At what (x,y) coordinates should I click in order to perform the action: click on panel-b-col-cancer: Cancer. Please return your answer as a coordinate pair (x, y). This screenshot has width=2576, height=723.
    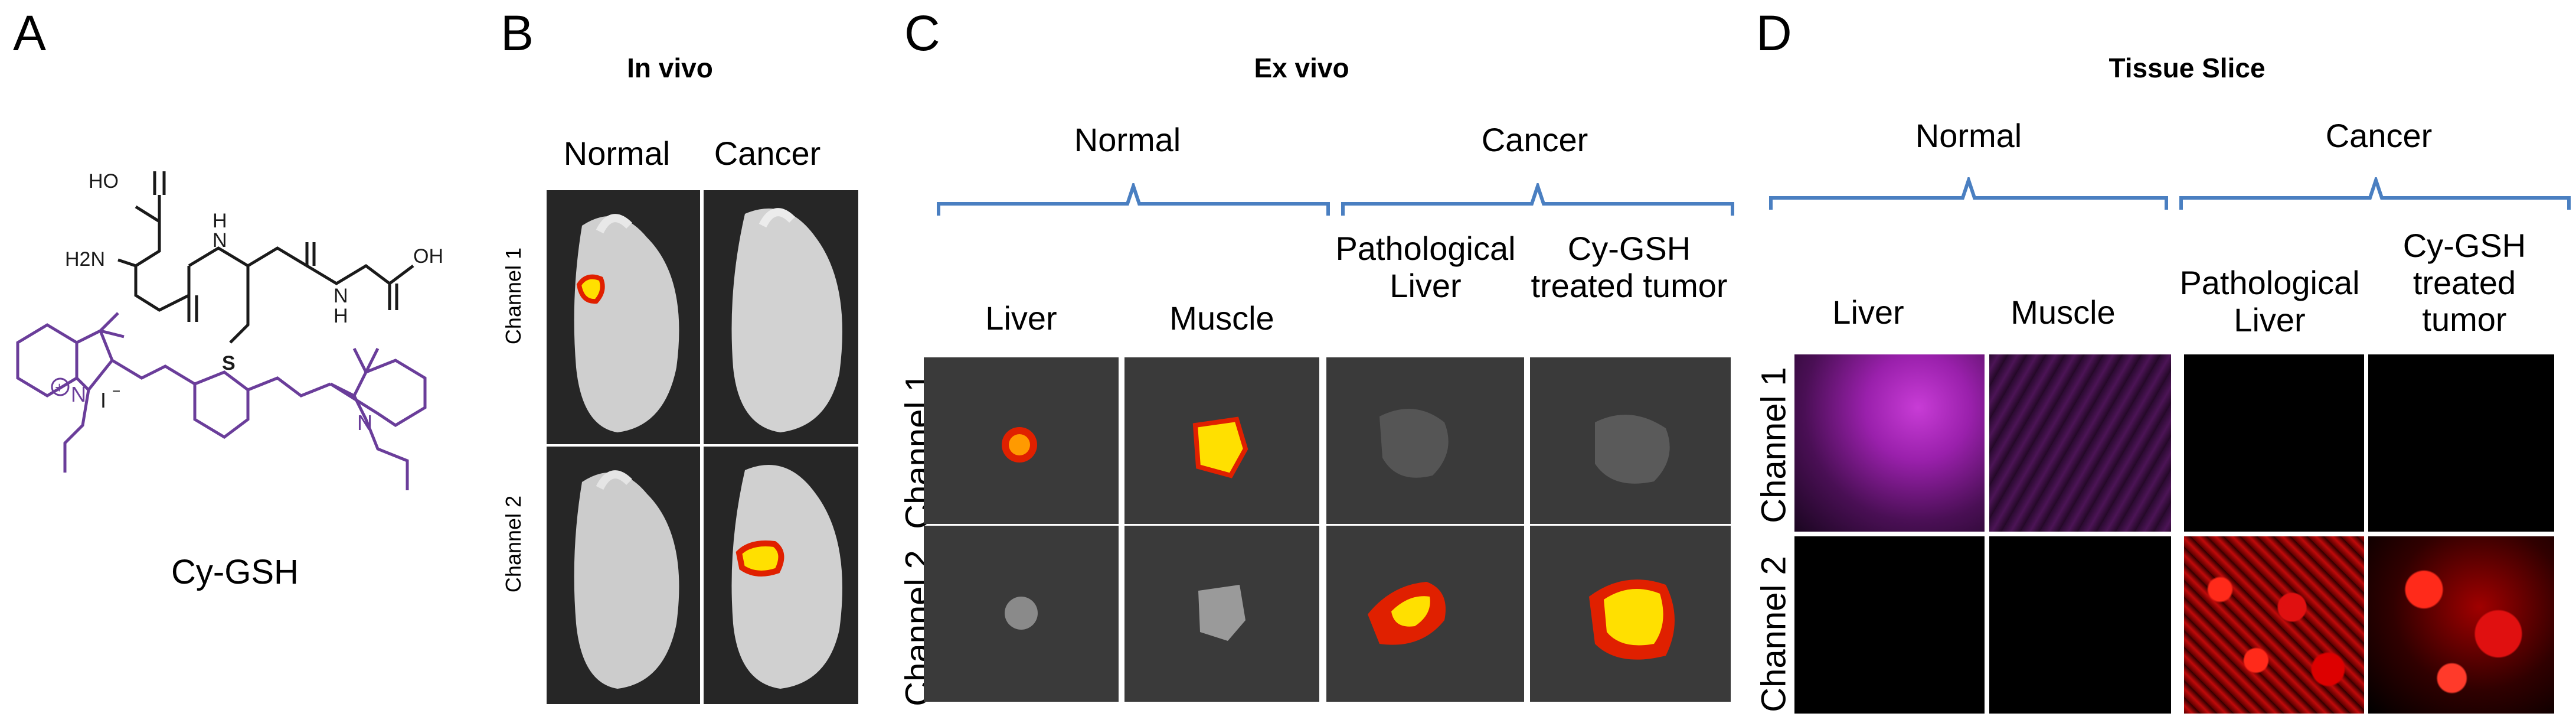
    Looking at the image, I should click on (767, 153).